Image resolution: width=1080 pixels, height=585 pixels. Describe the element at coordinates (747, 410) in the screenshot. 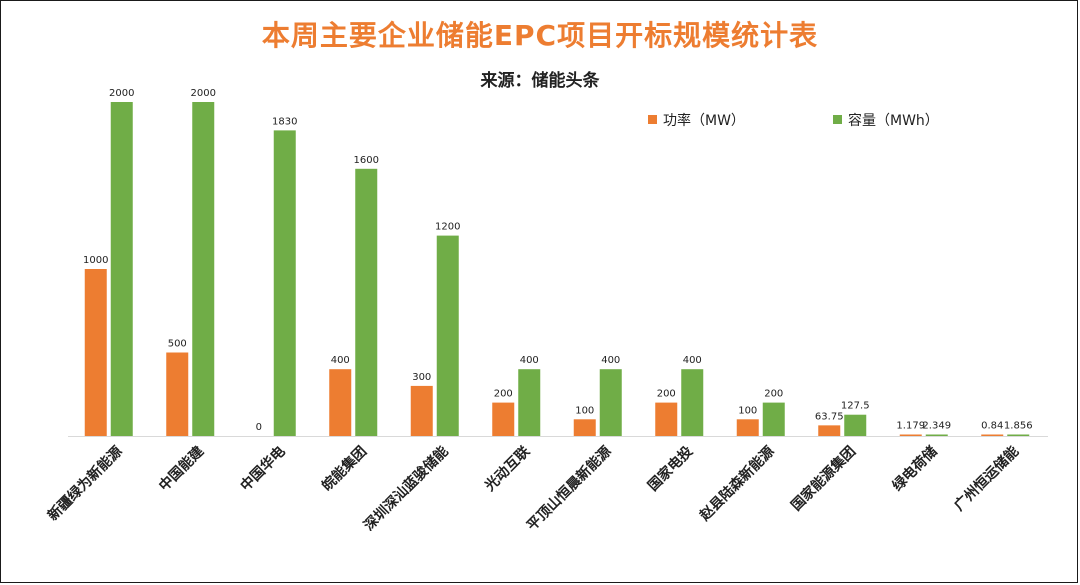

I see `data-label-power-8: 100` at that location.